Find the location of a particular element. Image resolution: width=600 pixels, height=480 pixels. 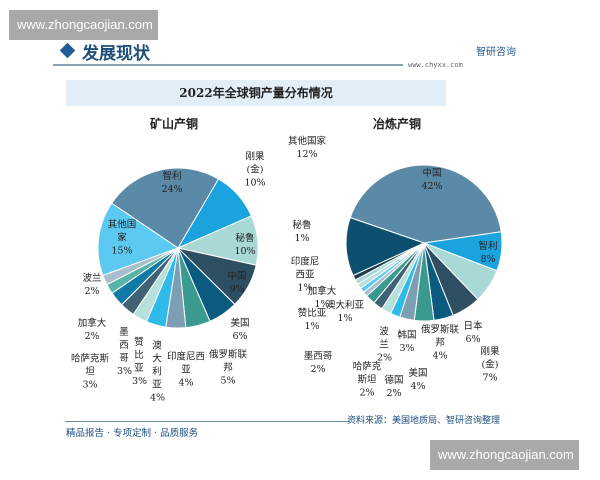

slice-label: 印度尼西亚 1% is located at coordinates (305, 275).